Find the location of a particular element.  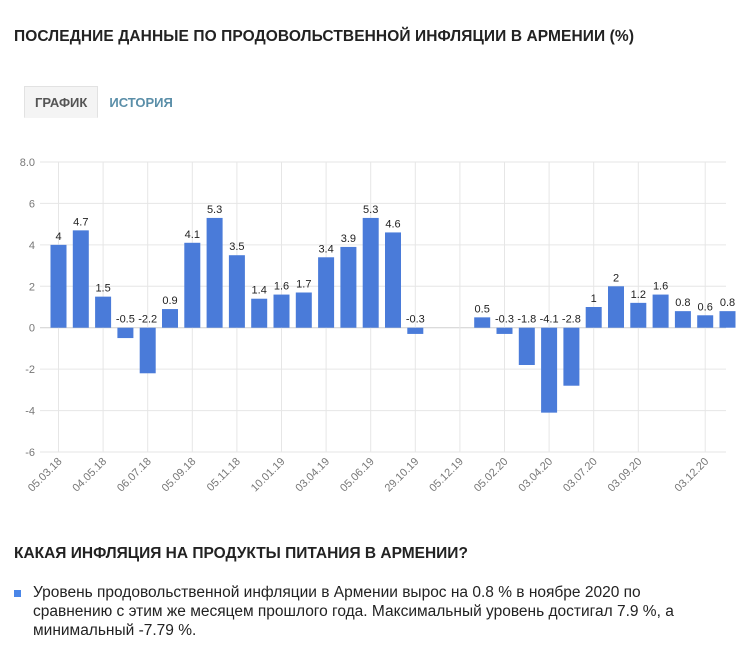

y-tick-label: 2 is located at coordinates (32, 287).